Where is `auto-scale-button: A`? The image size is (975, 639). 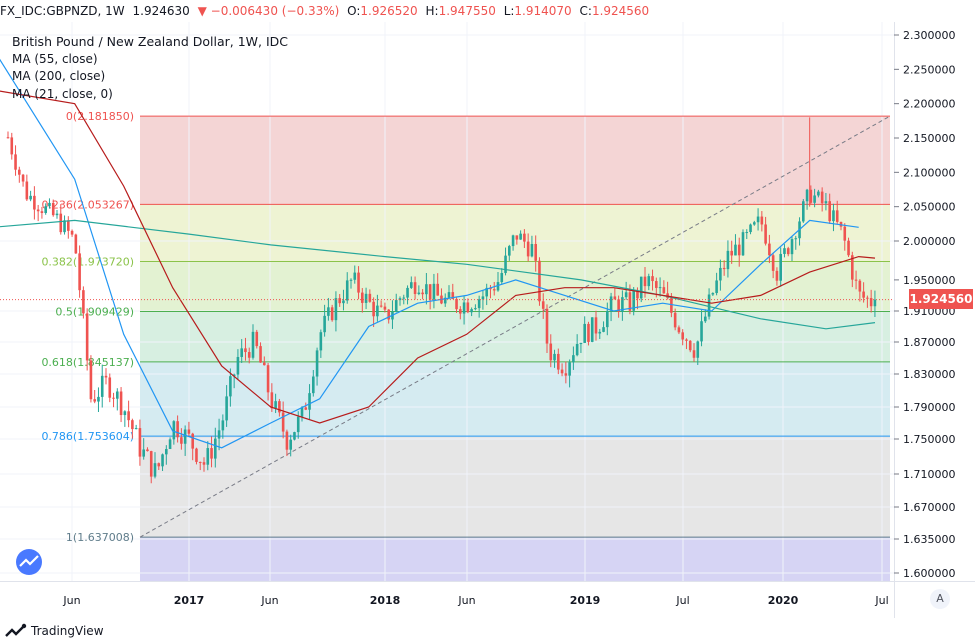 auto-scale-button: A is located at coordinates (940, 599).